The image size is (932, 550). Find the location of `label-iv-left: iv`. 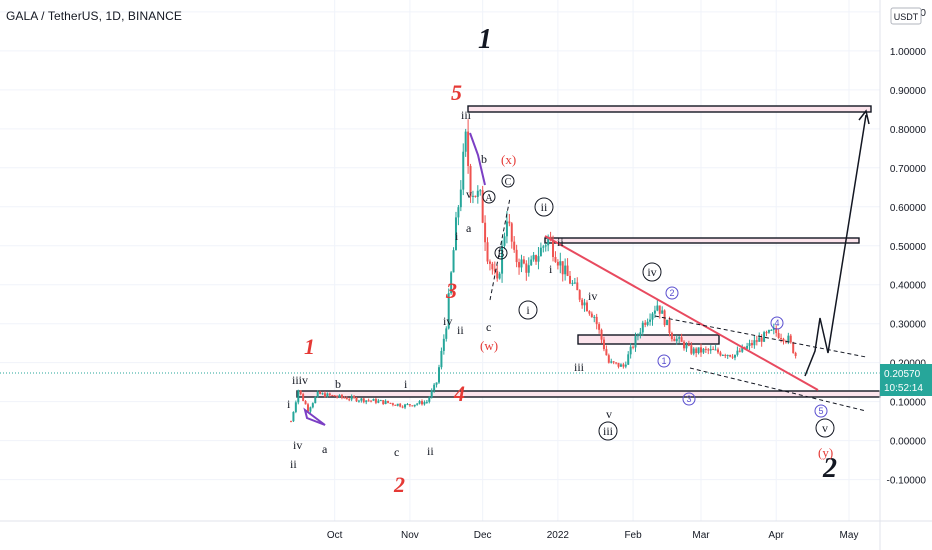

label-iv-left: iv is located at coordinates (297, 445).